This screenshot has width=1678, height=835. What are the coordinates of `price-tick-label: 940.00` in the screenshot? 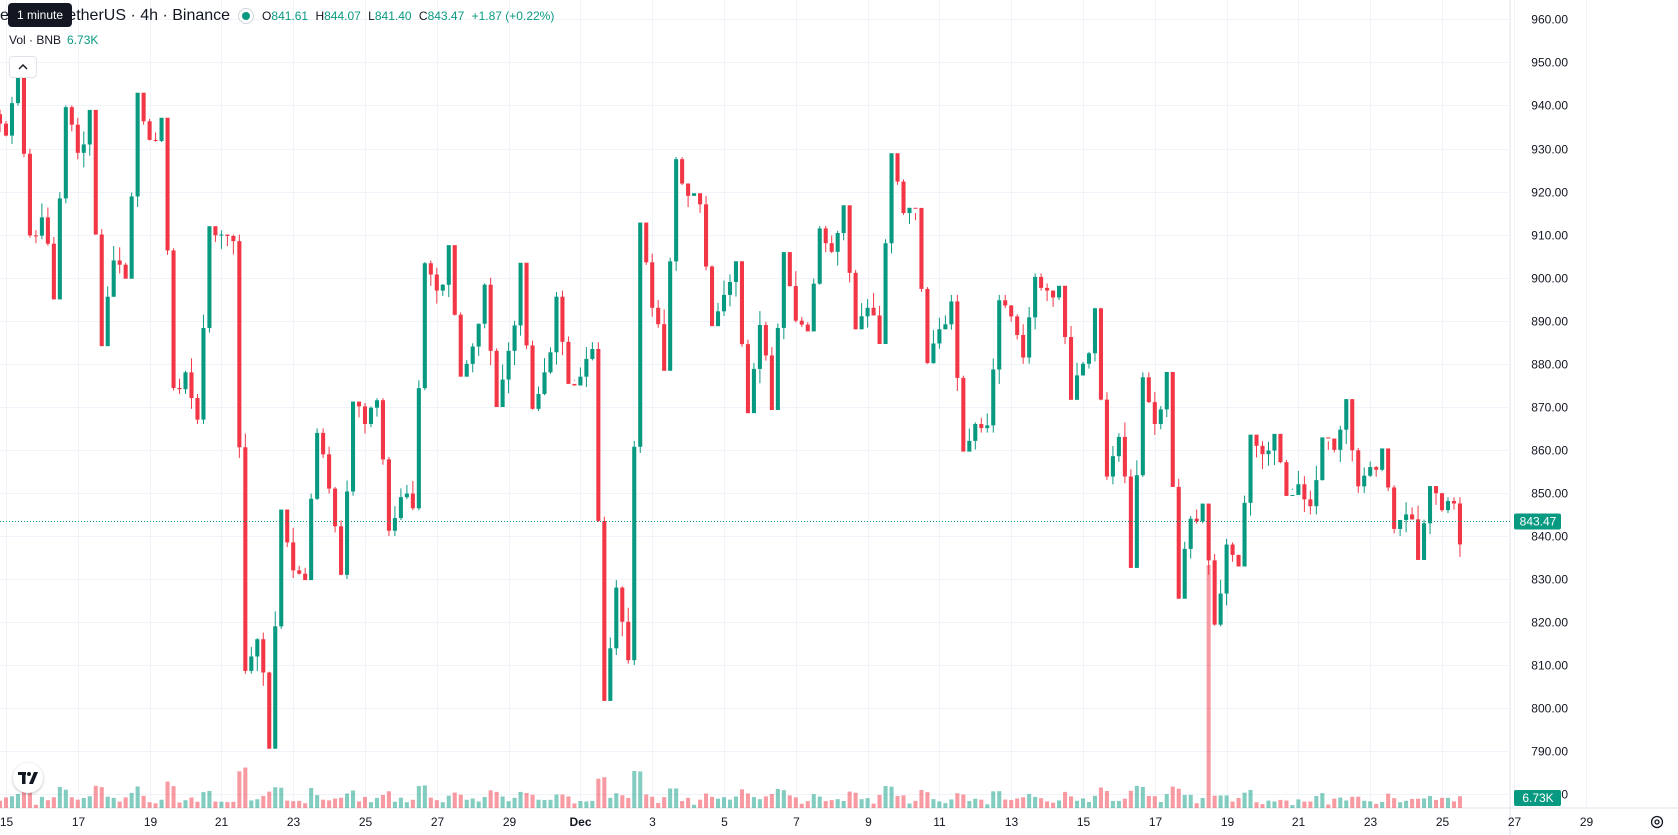 It's located at (1549, 106).